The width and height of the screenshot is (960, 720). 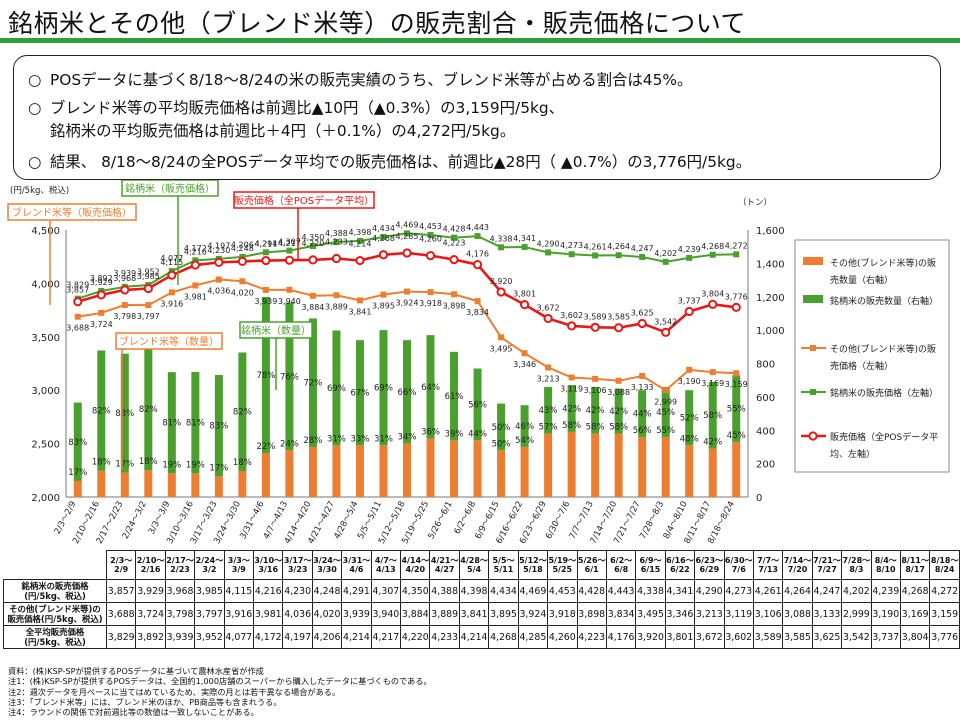 I want to click on table-cell: 4,217, so click(x=386, y=637).